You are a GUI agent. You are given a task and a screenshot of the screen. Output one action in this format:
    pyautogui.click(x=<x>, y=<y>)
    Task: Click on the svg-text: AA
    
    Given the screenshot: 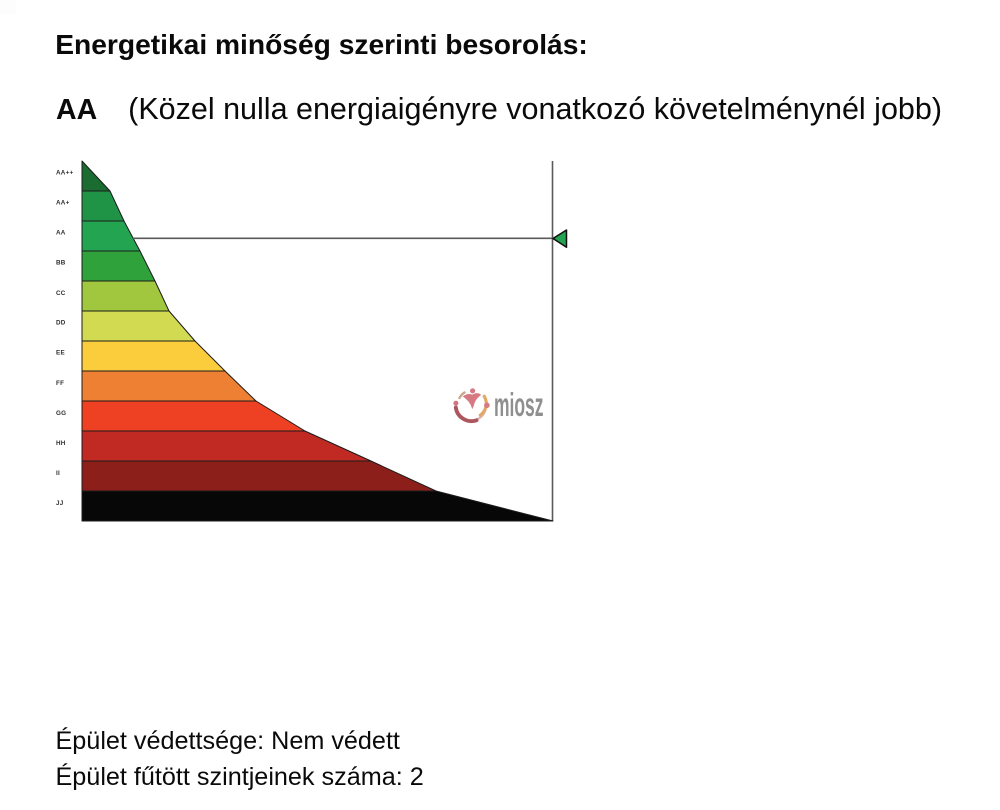 What is the action you would take?
    pyautogui.click(x=61, y=233)
    